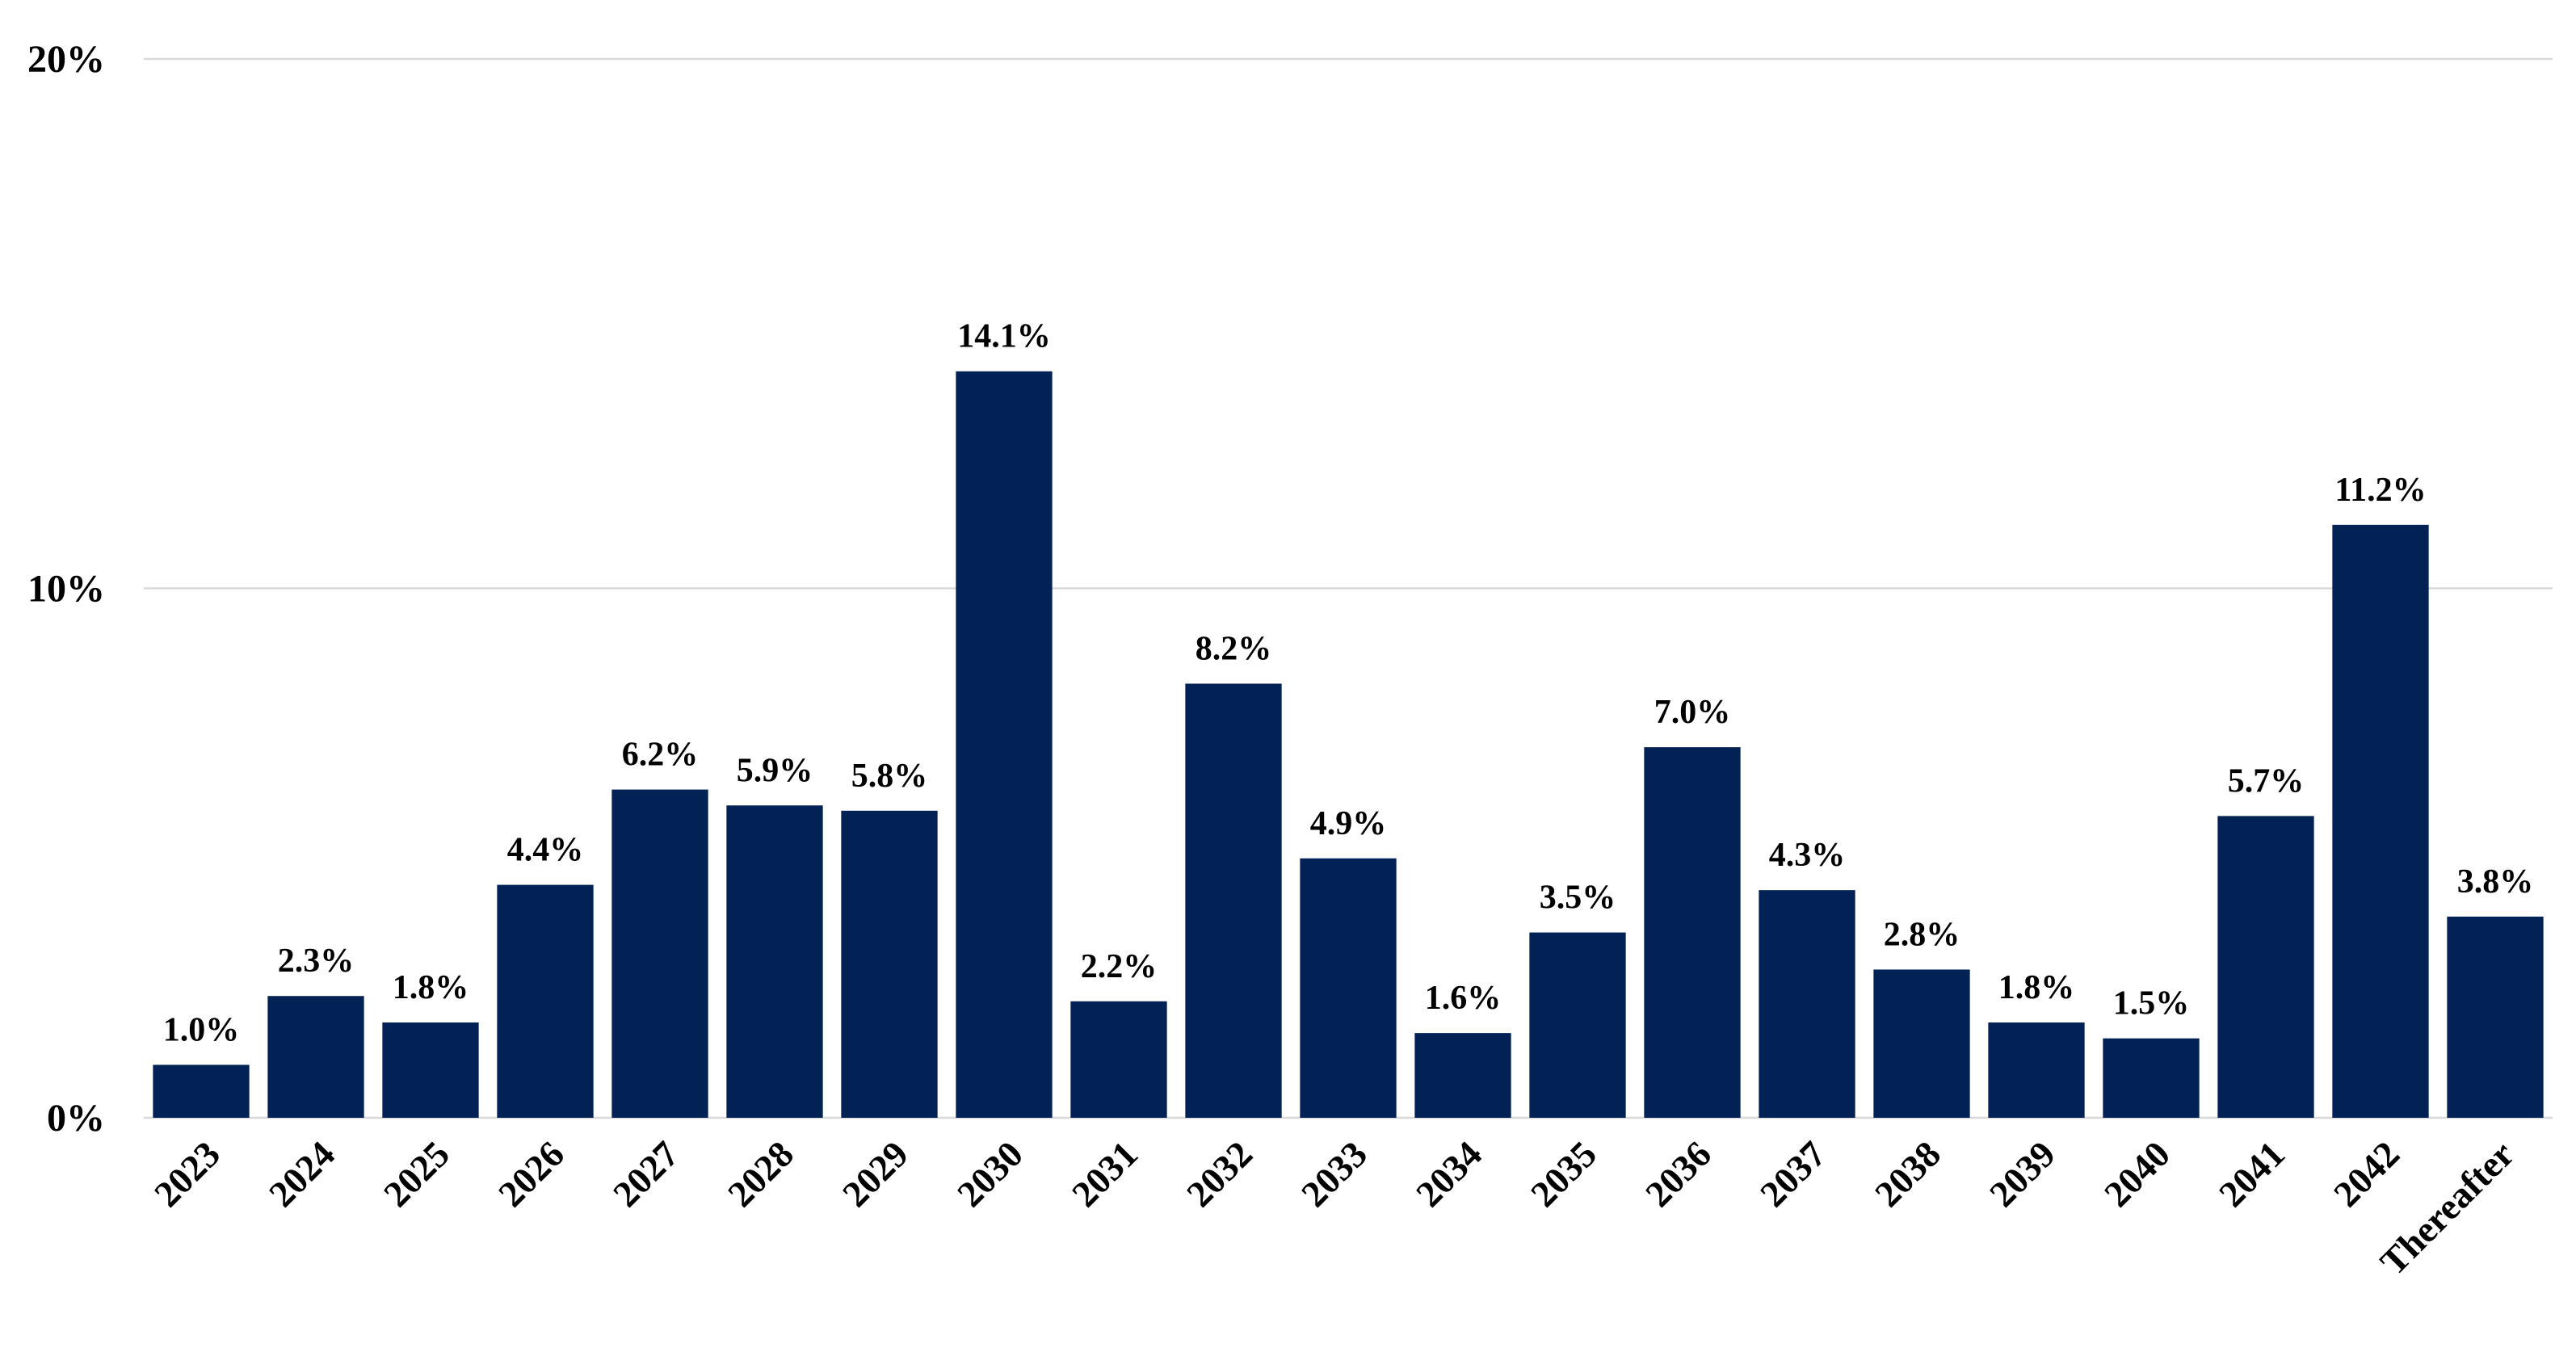 This screenshot has height=1352, width=2576. Describe the element at coordinates (66, 59) in the screenshot. I see `y-tick-label-20: 20%` at that location.